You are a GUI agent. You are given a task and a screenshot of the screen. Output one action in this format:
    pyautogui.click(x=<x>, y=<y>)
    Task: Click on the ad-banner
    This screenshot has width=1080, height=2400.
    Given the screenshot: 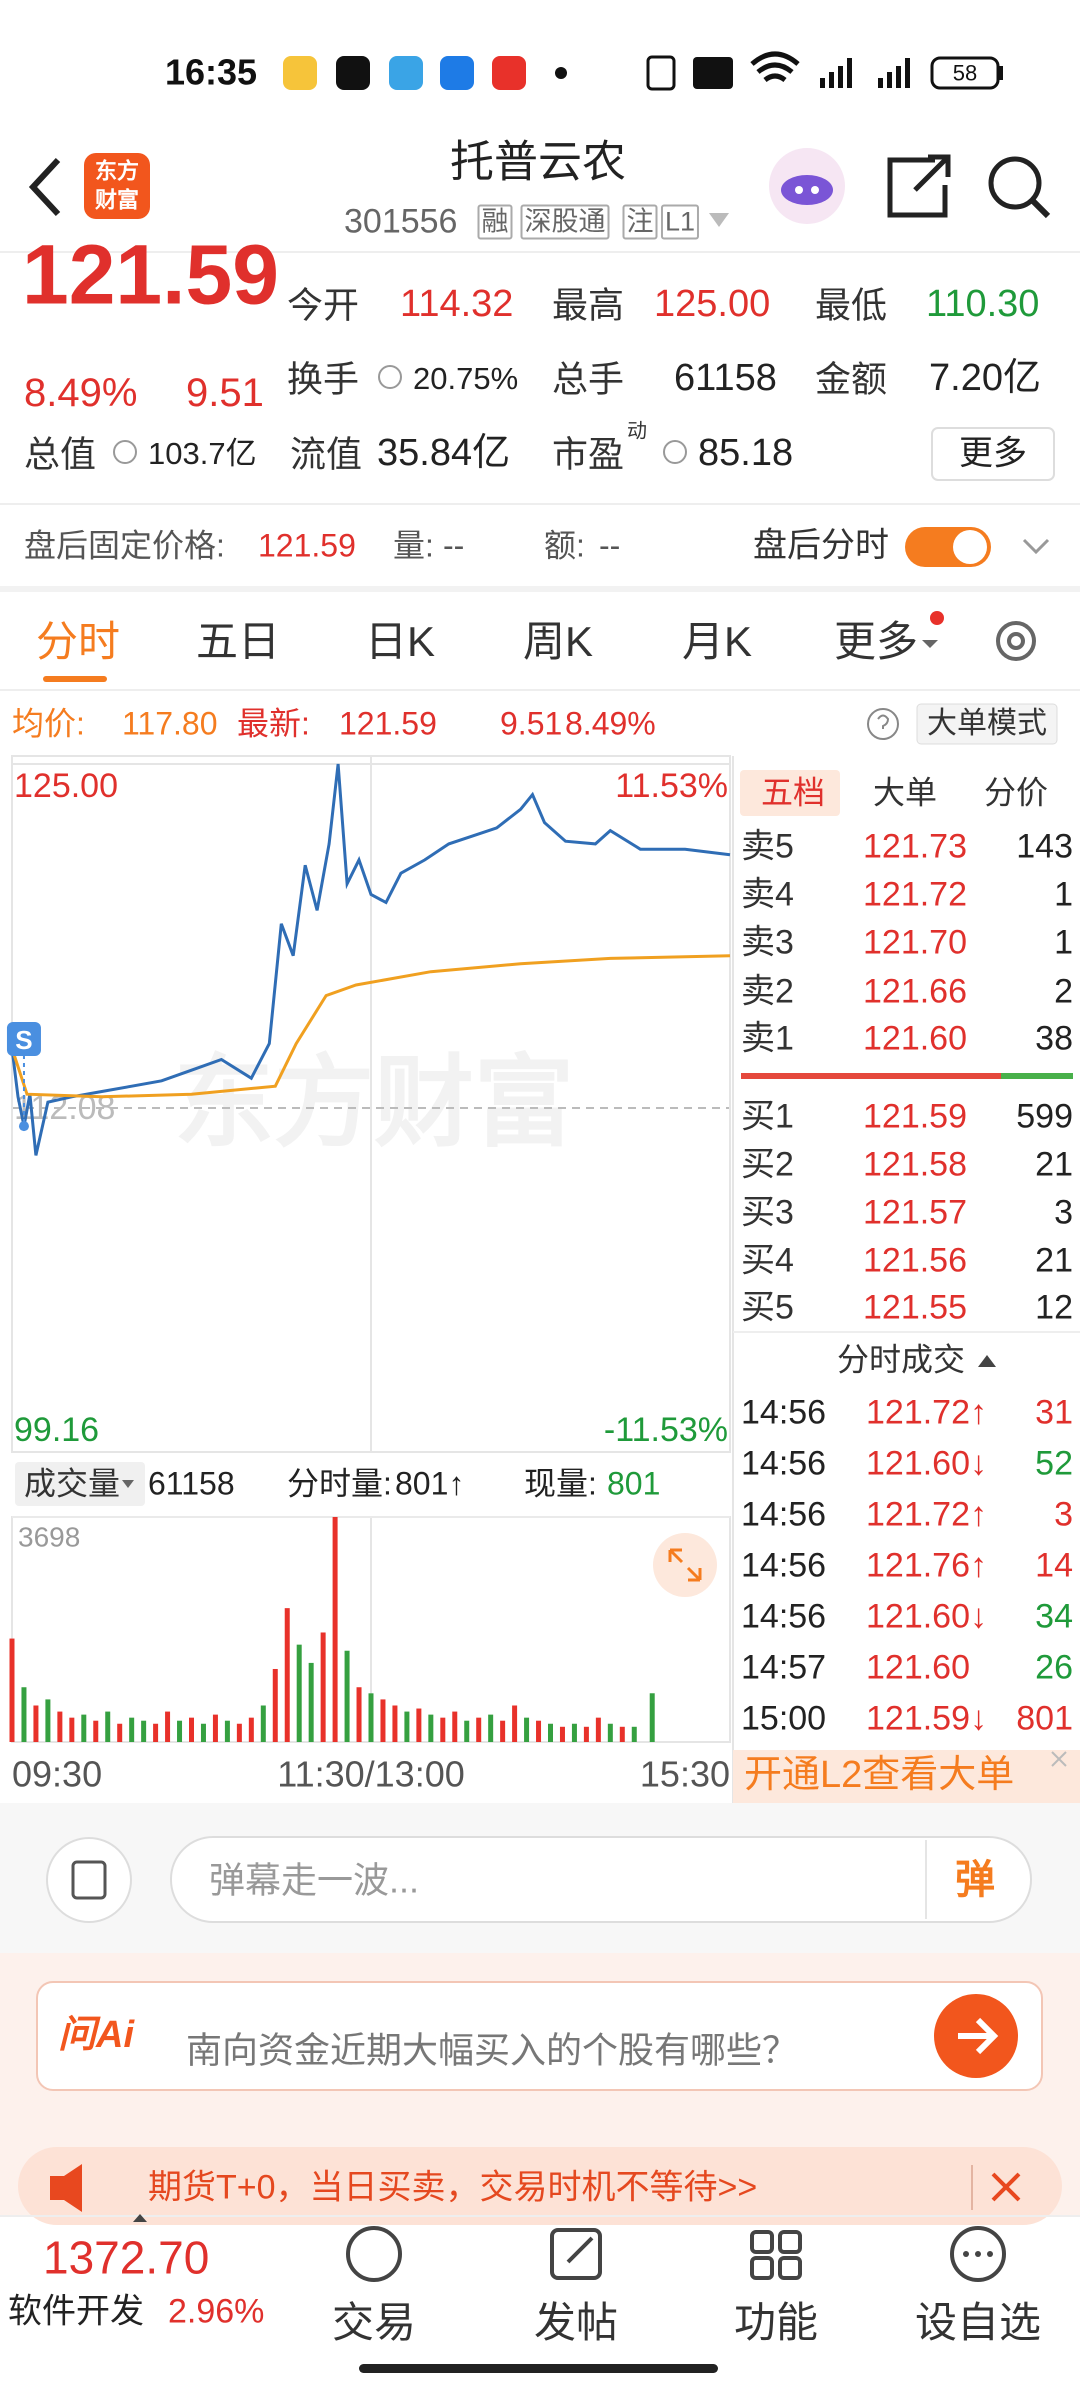 What is the action you would take?
    pyautogui.click(x=540, y=2186)
    